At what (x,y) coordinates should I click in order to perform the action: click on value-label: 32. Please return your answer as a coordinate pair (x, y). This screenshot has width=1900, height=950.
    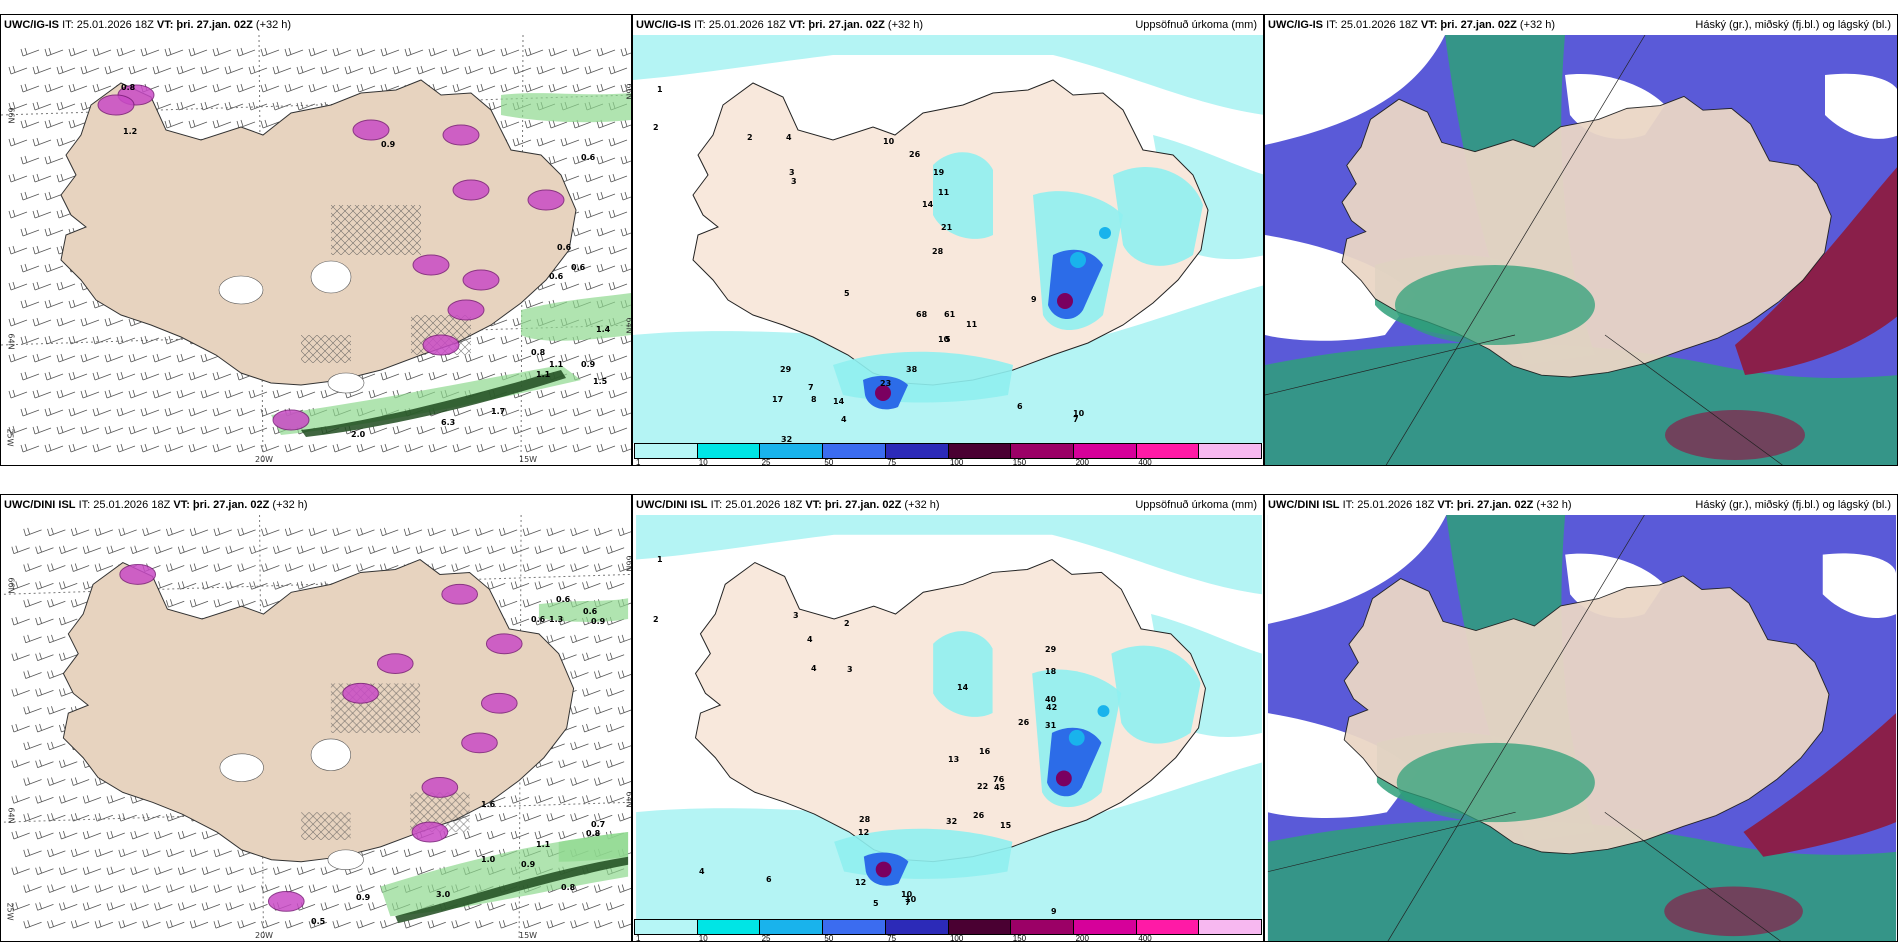
    Looking at the image, I should click on (952, 821).